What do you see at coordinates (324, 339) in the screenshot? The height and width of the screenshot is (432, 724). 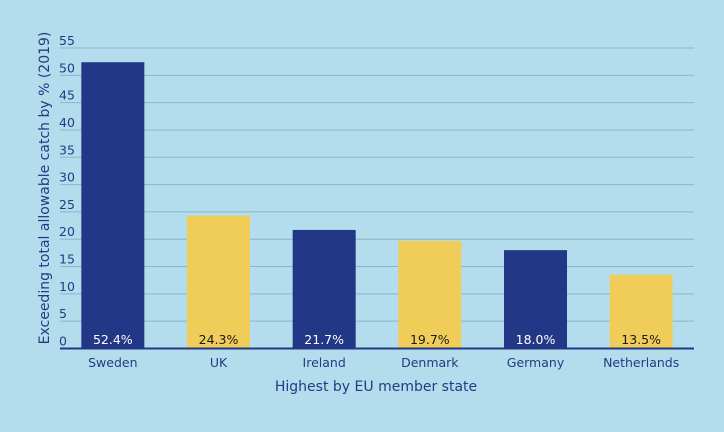 I see `data-label: 21.7%` at bounding box center [324, 339].